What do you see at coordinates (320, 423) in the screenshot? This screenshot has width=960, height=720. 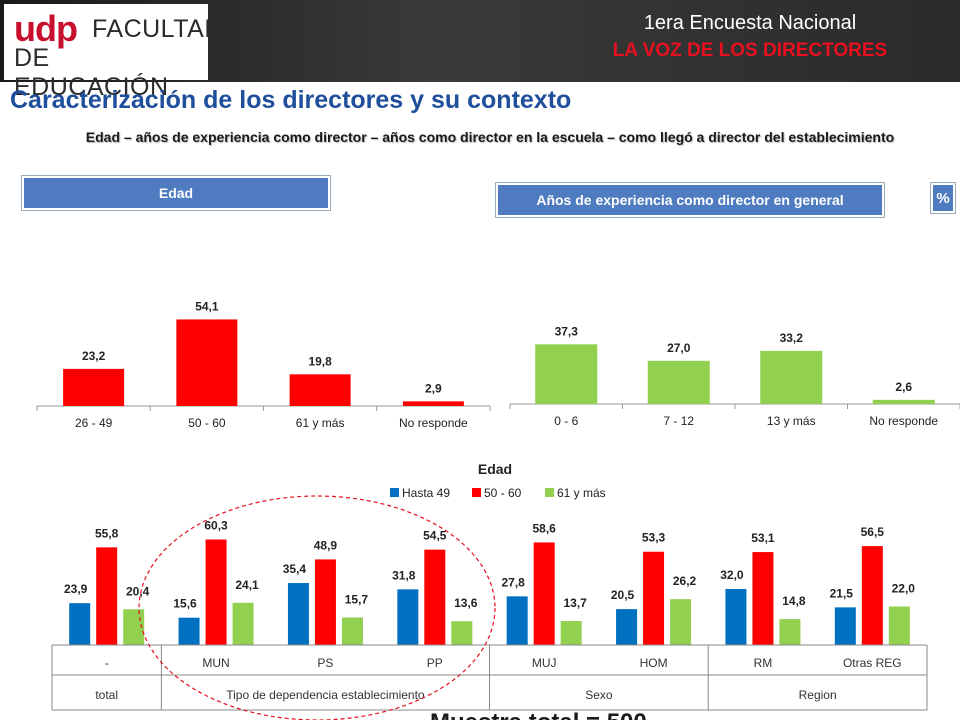 I see `chart1-category-label: 61 y más` at bounding box center [320, 423].